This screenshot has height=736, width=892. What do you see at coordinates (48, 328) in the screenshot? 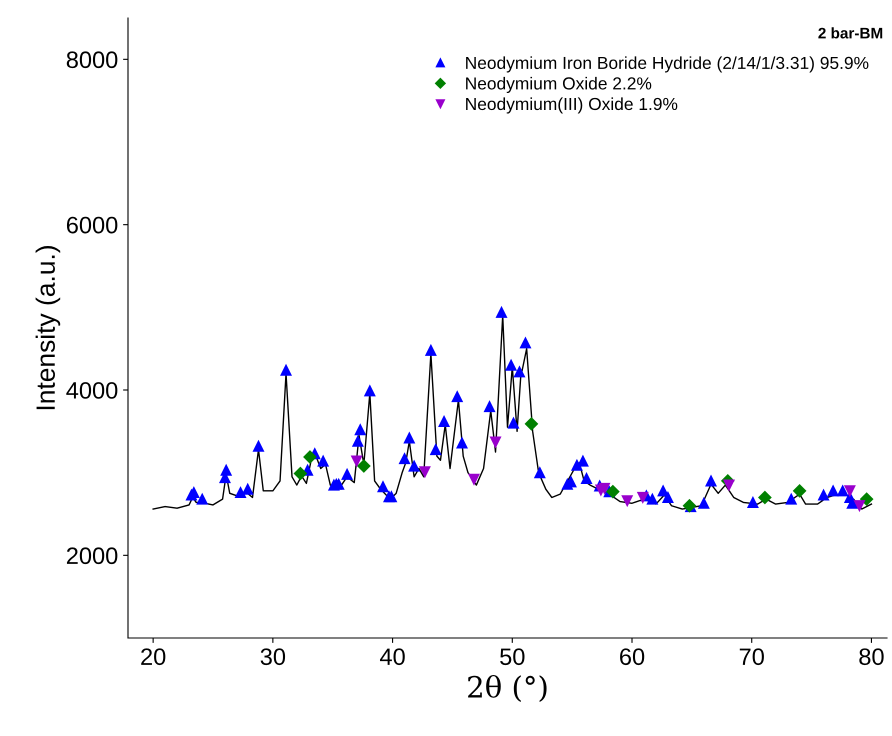
I see `y-axis-title: Intensity (a.u.)` at bounding box center [48, 328].